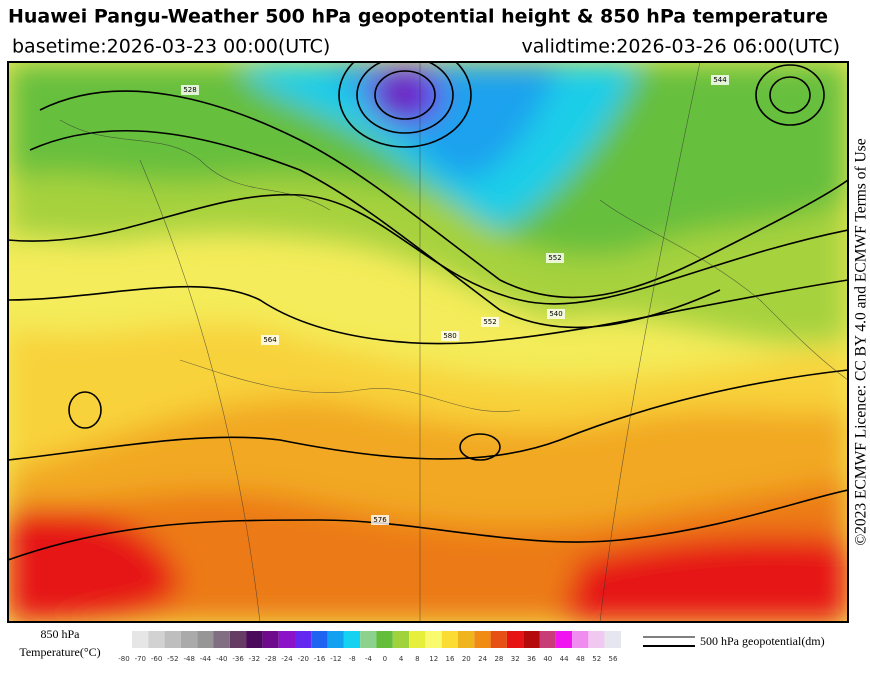 The width and height of the screenshot is (870, 680). I want to click on colorbar-tick-label: 40, so click(547, 659).